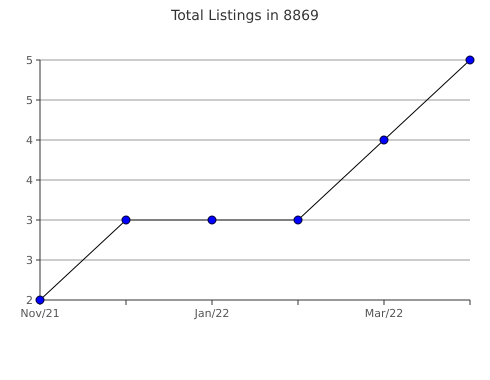  What do you see at coordinates (29, 300) in the screenshot?
I see `y-tick-label: 2` at bounding box center [29, 300].